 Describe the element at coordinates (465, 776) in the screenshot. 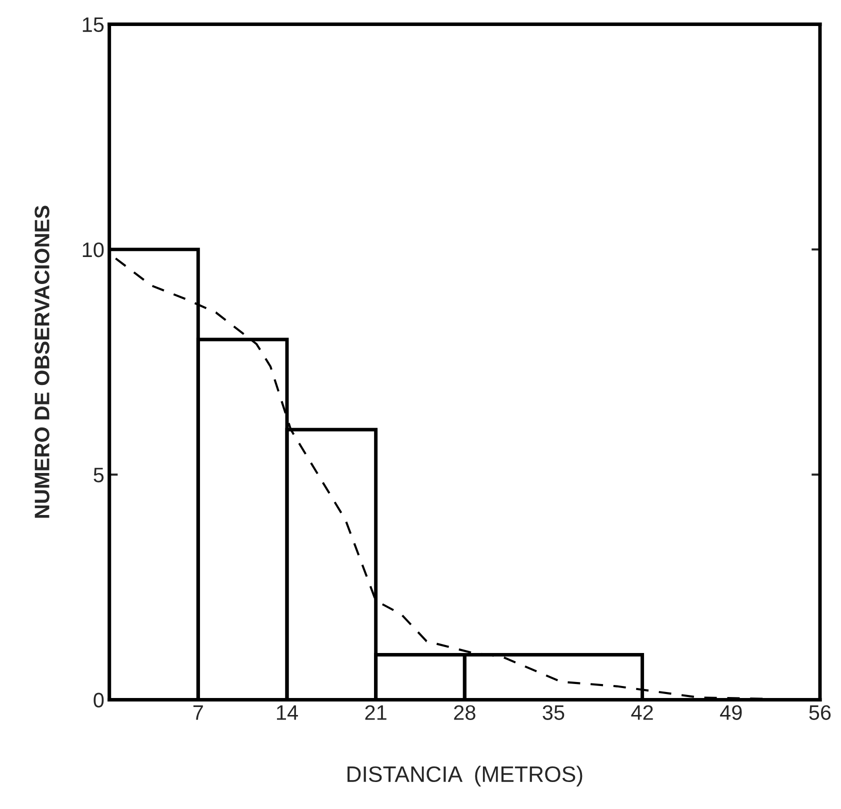

I see `x-axis-title: DISTANCIA (METROS)` at that location.